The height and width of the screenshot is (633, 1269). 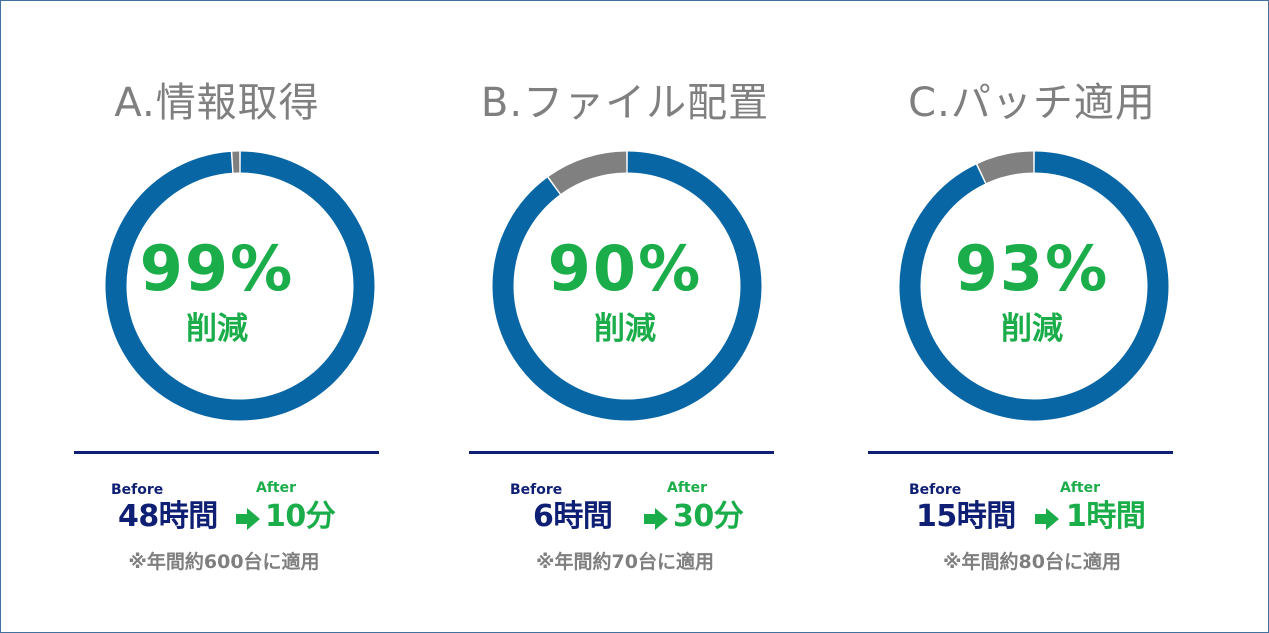 I want to click on donut-chart-c, so click(x=1034, y=286).